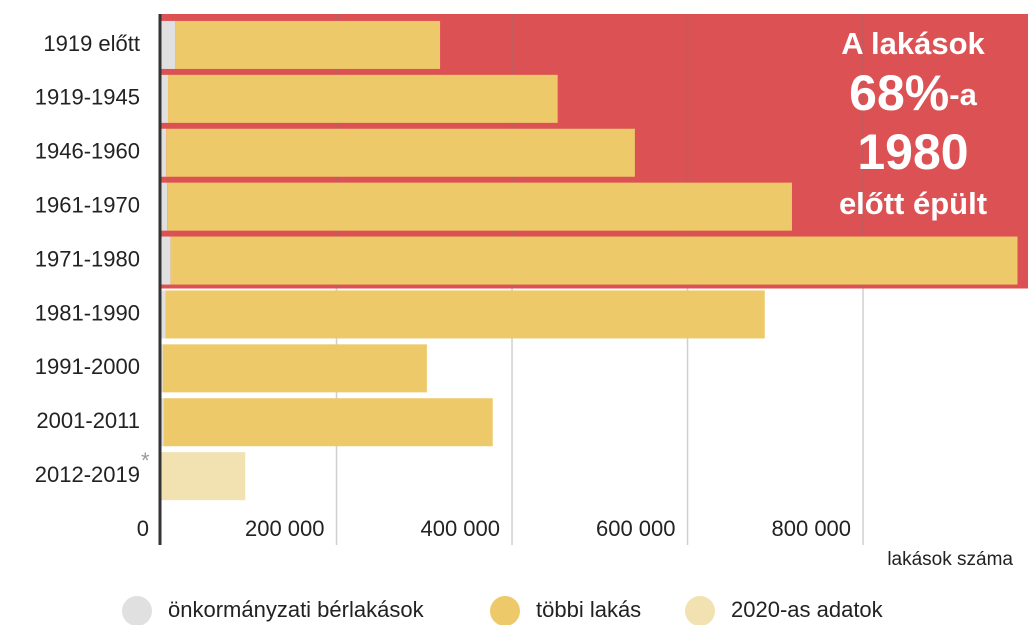  I want to click on annotation-part: 68%, so click(899, 93).